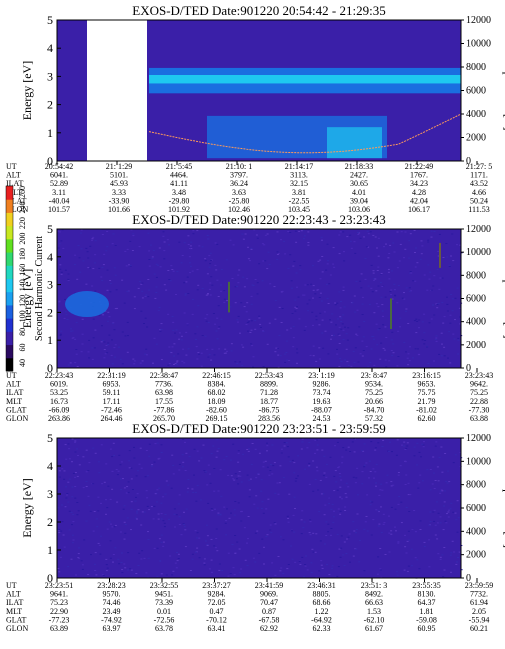 Image resolution: width=505 pixels, height=649 pixels. I want to click on table-cell: 103.06, so click(359, 209).